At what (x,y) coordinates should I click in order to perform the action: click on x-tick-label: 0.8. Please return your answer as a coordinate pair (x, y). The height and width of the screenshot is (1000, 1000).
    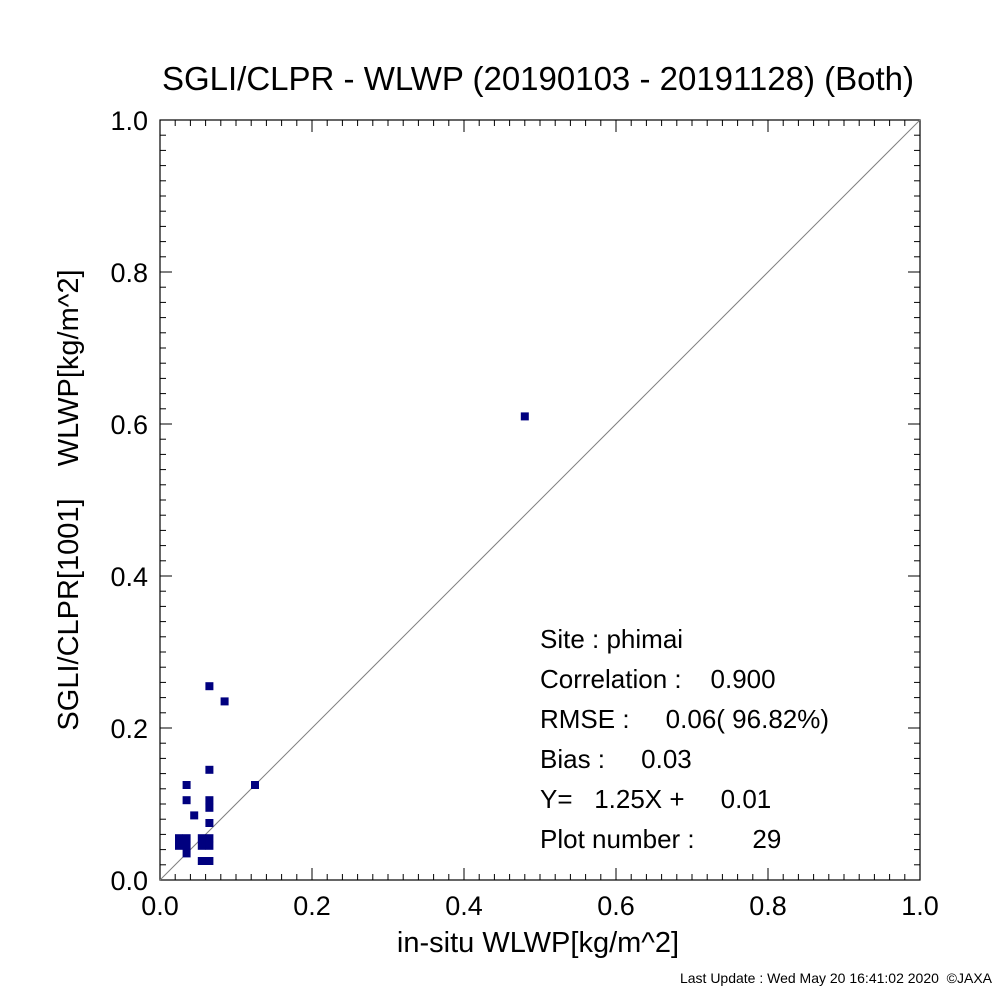
    Looking at the image, I should click on (768, 906).